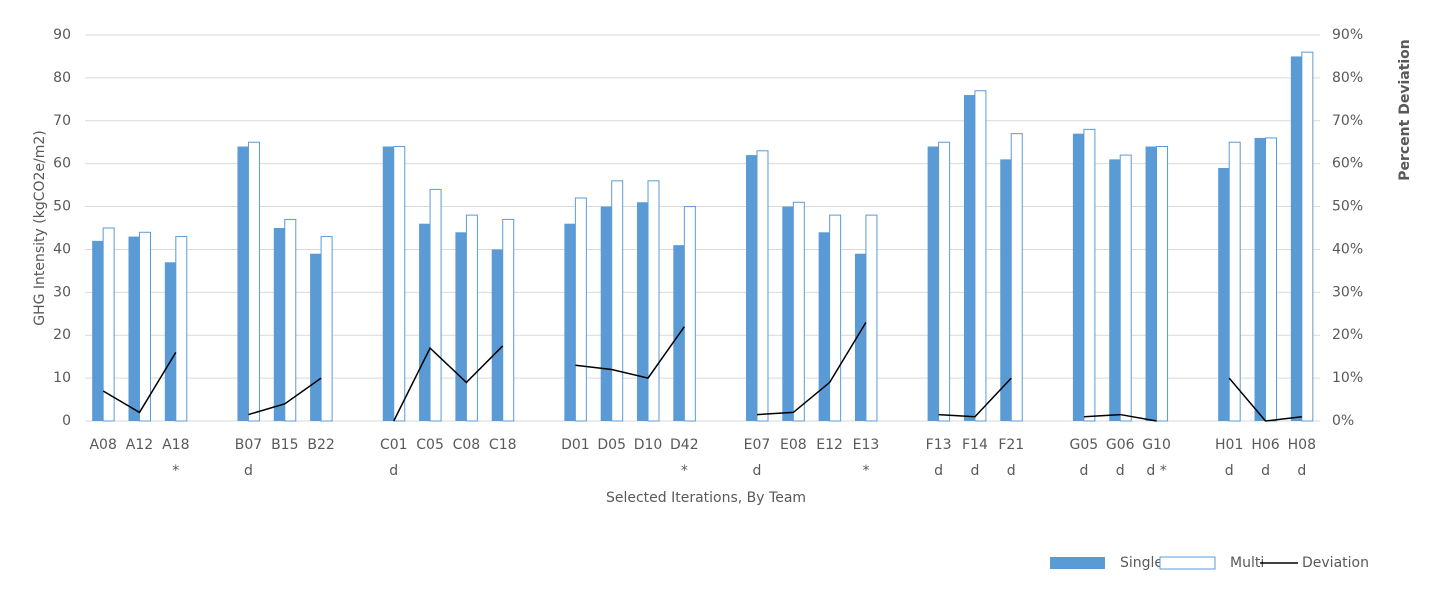 The height and width of the screenshot is (602, 1440). I want to click on x-axis-title: Selected Iterations, By Team, so click(706, 498).